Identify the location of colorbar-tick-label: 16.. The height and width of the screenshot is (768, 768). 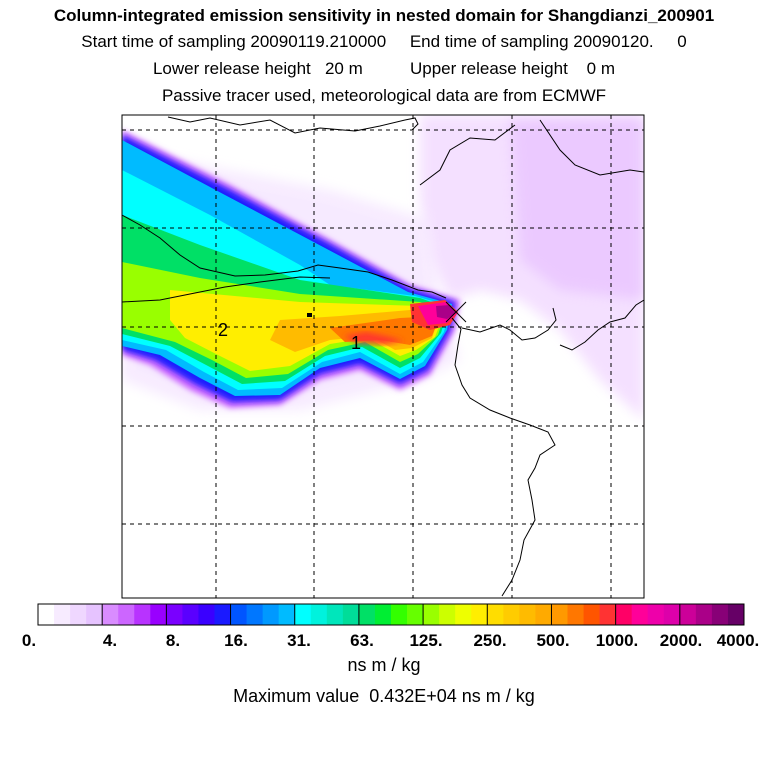
(236, 640).